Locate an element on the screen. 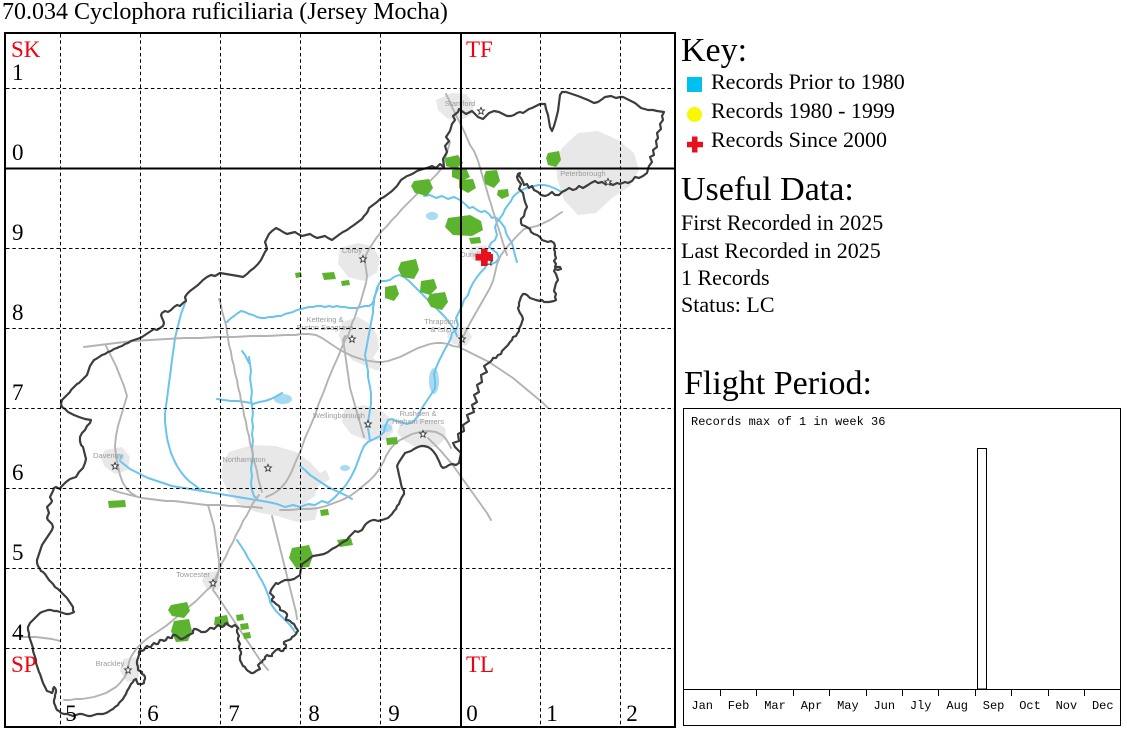  svg-text: Records Prior to 1980 is located at coordinates (808, 81).